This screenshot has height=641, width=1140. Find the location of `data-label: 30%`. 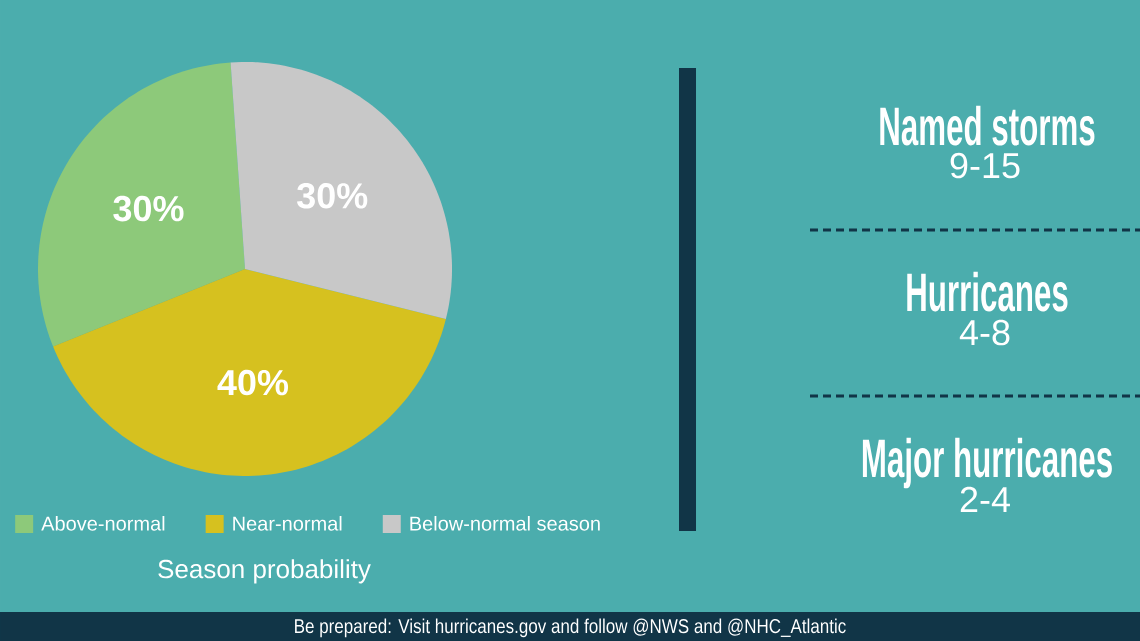

data-label: 30% is located at coordinates (148, 208).